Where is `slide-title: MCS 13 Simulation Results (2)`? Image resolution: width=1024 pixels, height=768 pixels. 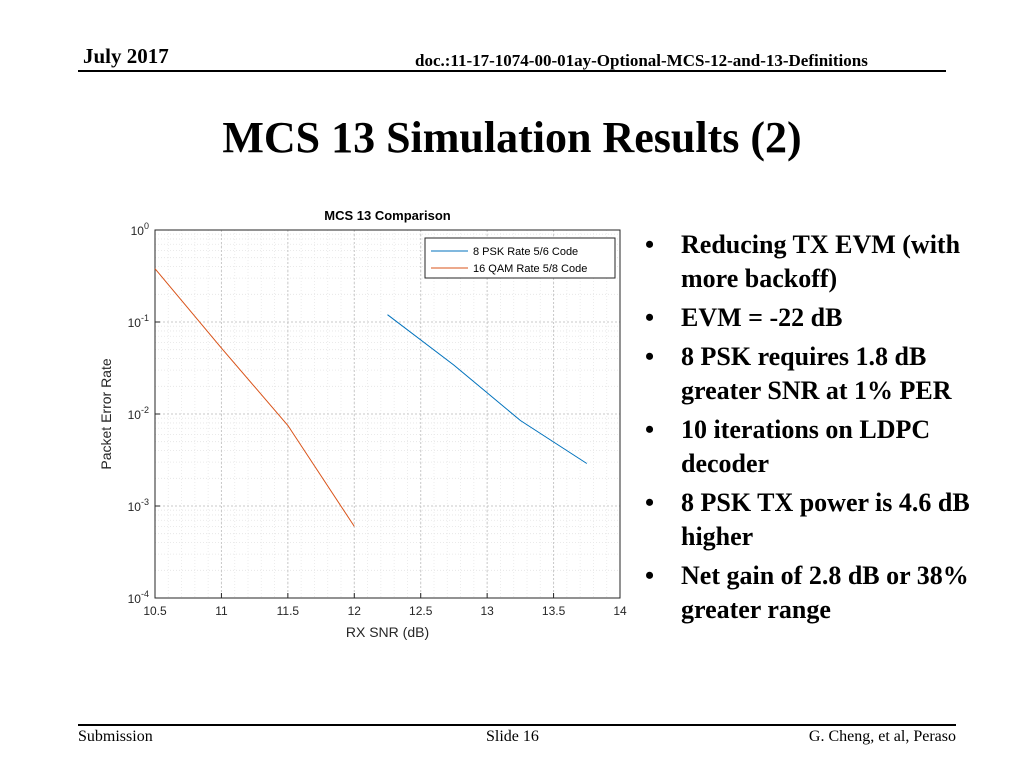 slide-title: MCS 13 Simulation Results (2) is located at coordinates (512, 137).